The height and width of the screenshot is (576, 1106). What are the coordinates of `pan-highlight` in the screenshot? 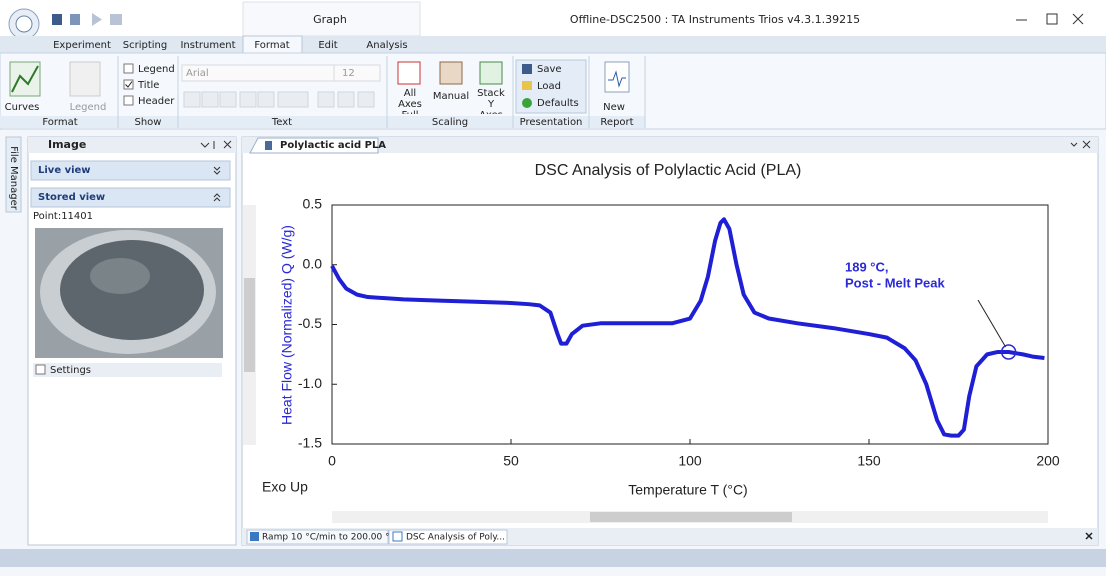 It's located at (120, 276).